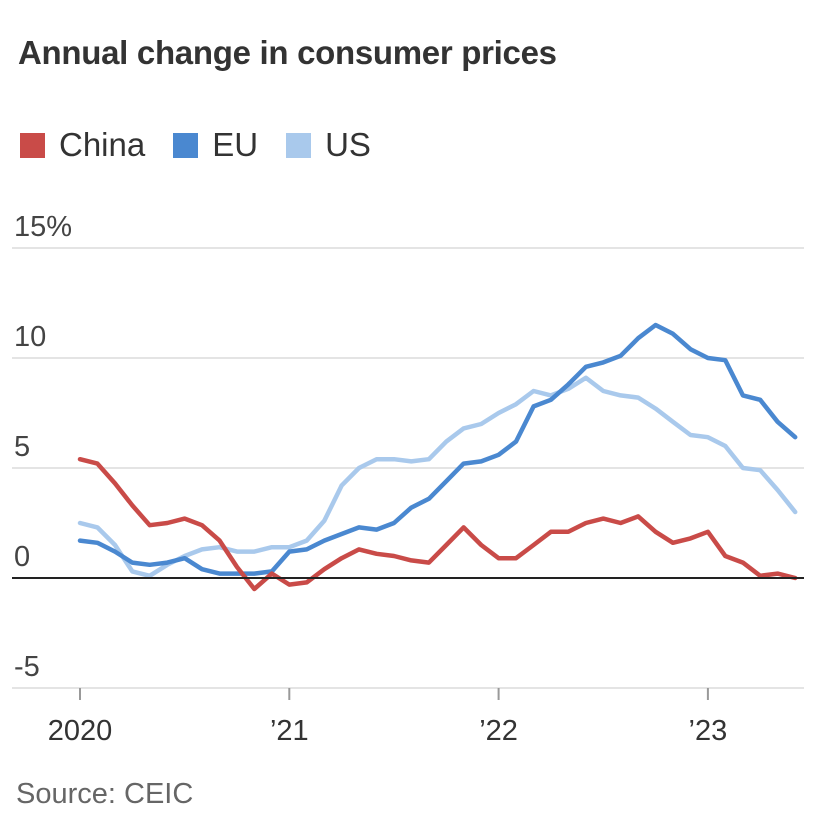 The width and height of the screenshot is (822, 838). What do you see at coordinates (30, 337) in the screenshot?
I see `y-tick-label-1: 10` at bounding box center [30, 337].